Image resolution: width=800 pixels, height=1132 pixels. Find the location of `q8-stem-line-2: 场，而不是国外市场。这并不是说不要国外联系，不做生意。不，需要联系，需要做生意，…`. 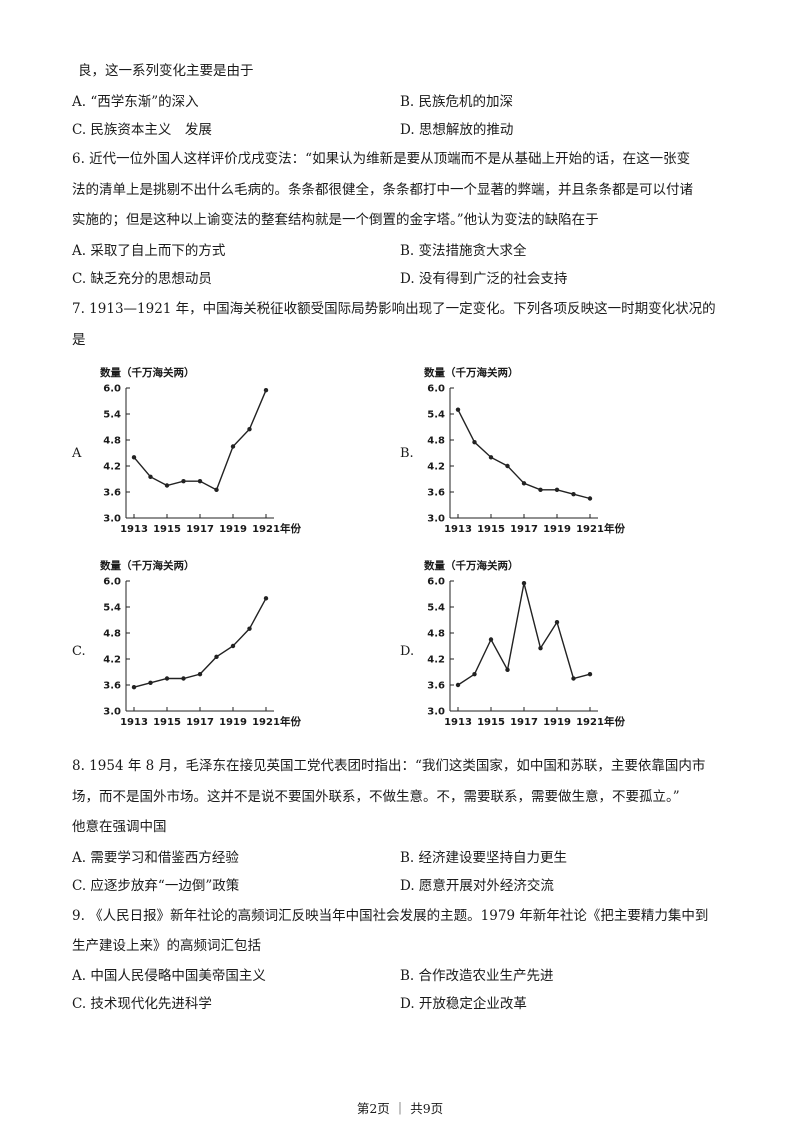

q8-stem-line-2: 场，而不是国外市场。这并不是说不要国外联系，不做生意。不，需要联系，需要做生意，… is located at coordinates (376, 797).